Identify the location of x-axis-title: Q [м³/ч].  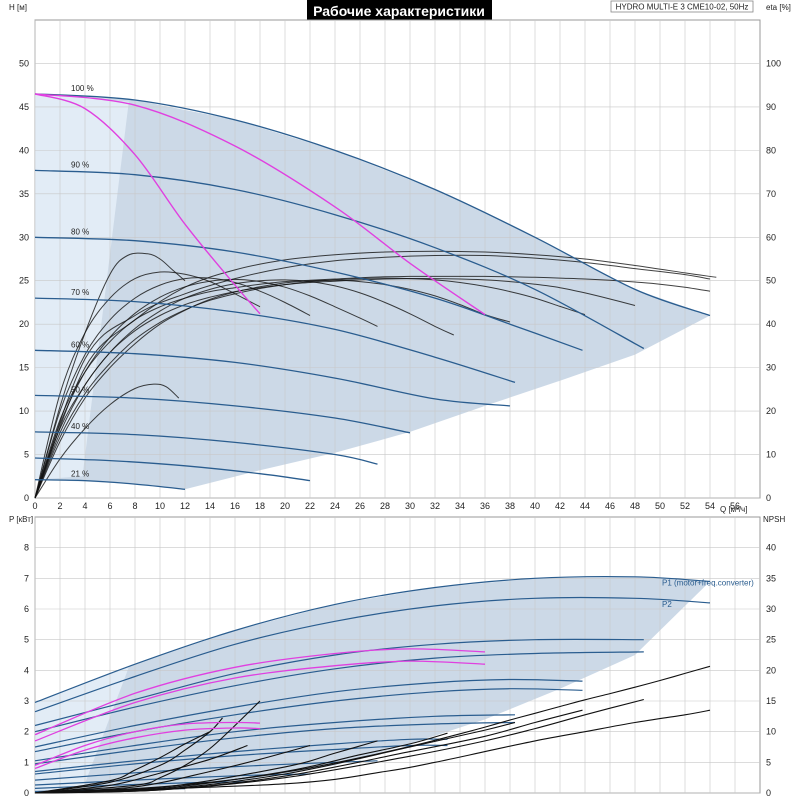
(733, 509).